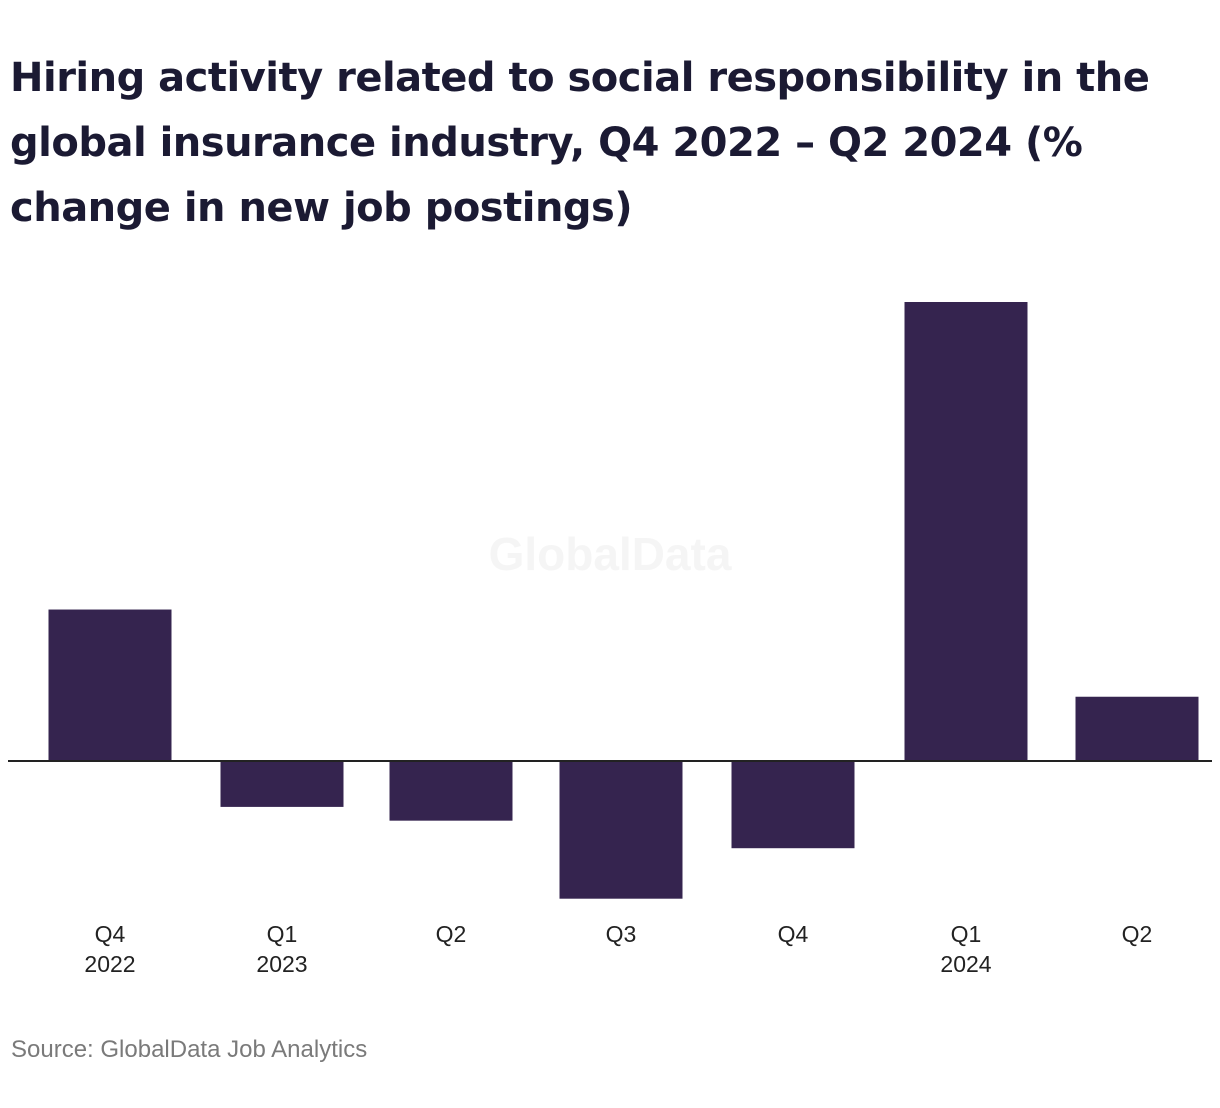 This screenshot has height=1108, width=1220. What do you see at coordinates (451, 934) in the screenshot?
I see `x-tick-quarter-2: Q2` at bounding box center [451, 934].